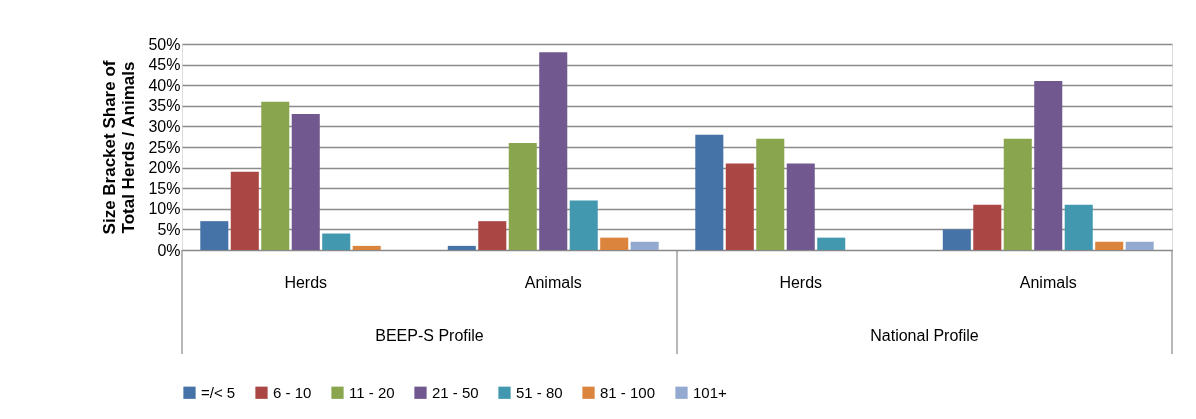 Image resolution: width=1196 pixels, height=419 pixels. What do you see at coordinates (169, 229) in the screenshot?
I see `y-tick-label: 5%` at bounding box center [169, 229].